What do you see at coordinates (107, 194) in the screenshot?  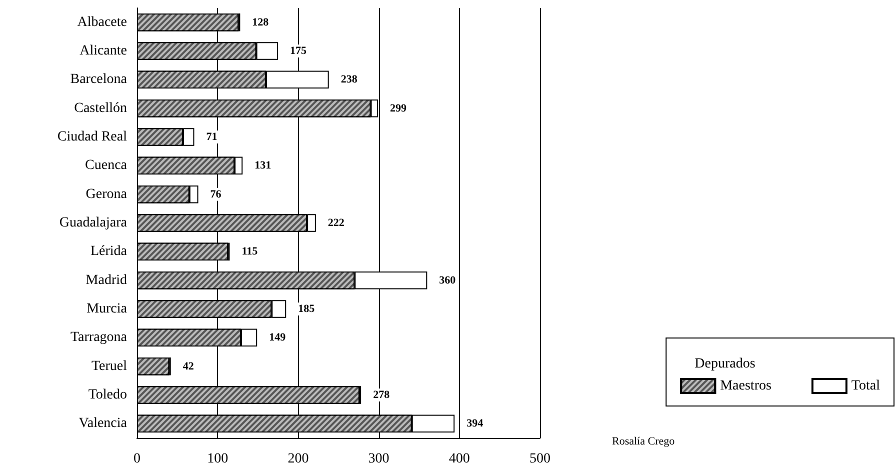 I see `y-tick-label: Gerona` at bounding box center [107, 194].